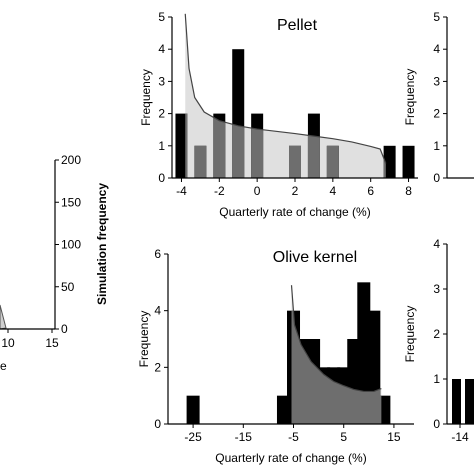 The height and width of the screenshot is (474, 474). Describe the element at coordinates (436, 114) in the screenshot. I see `right-top-y-tick-label: 2` at that location.